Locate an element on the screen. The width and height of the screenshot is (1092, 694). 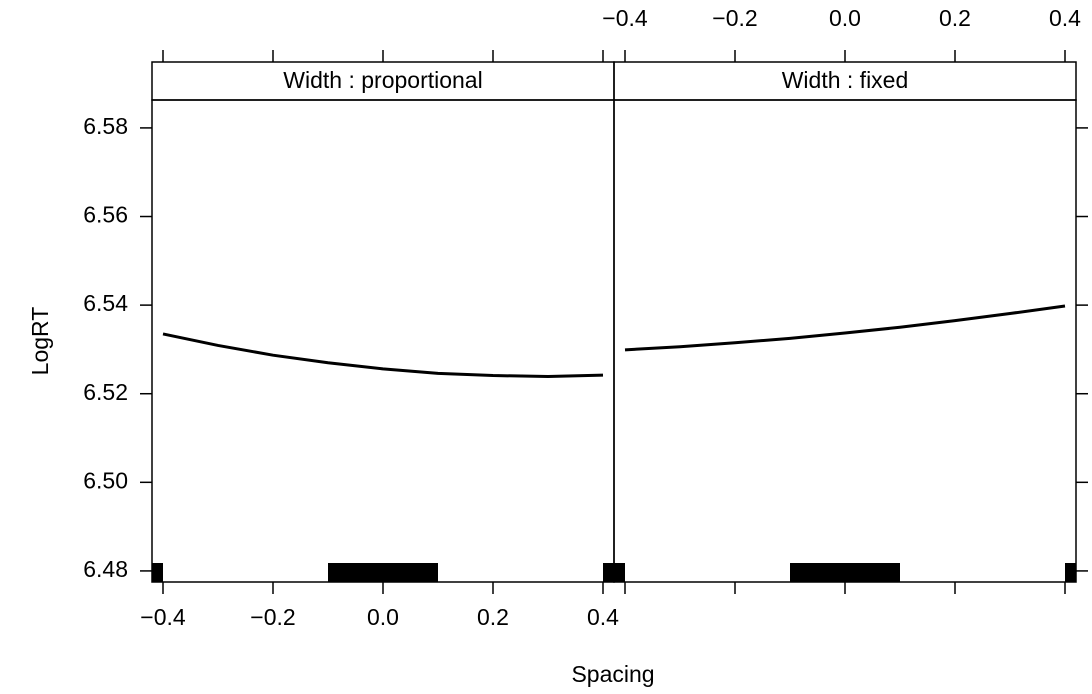
x-axis-label: Spacing is located at coordinates (612, 674).